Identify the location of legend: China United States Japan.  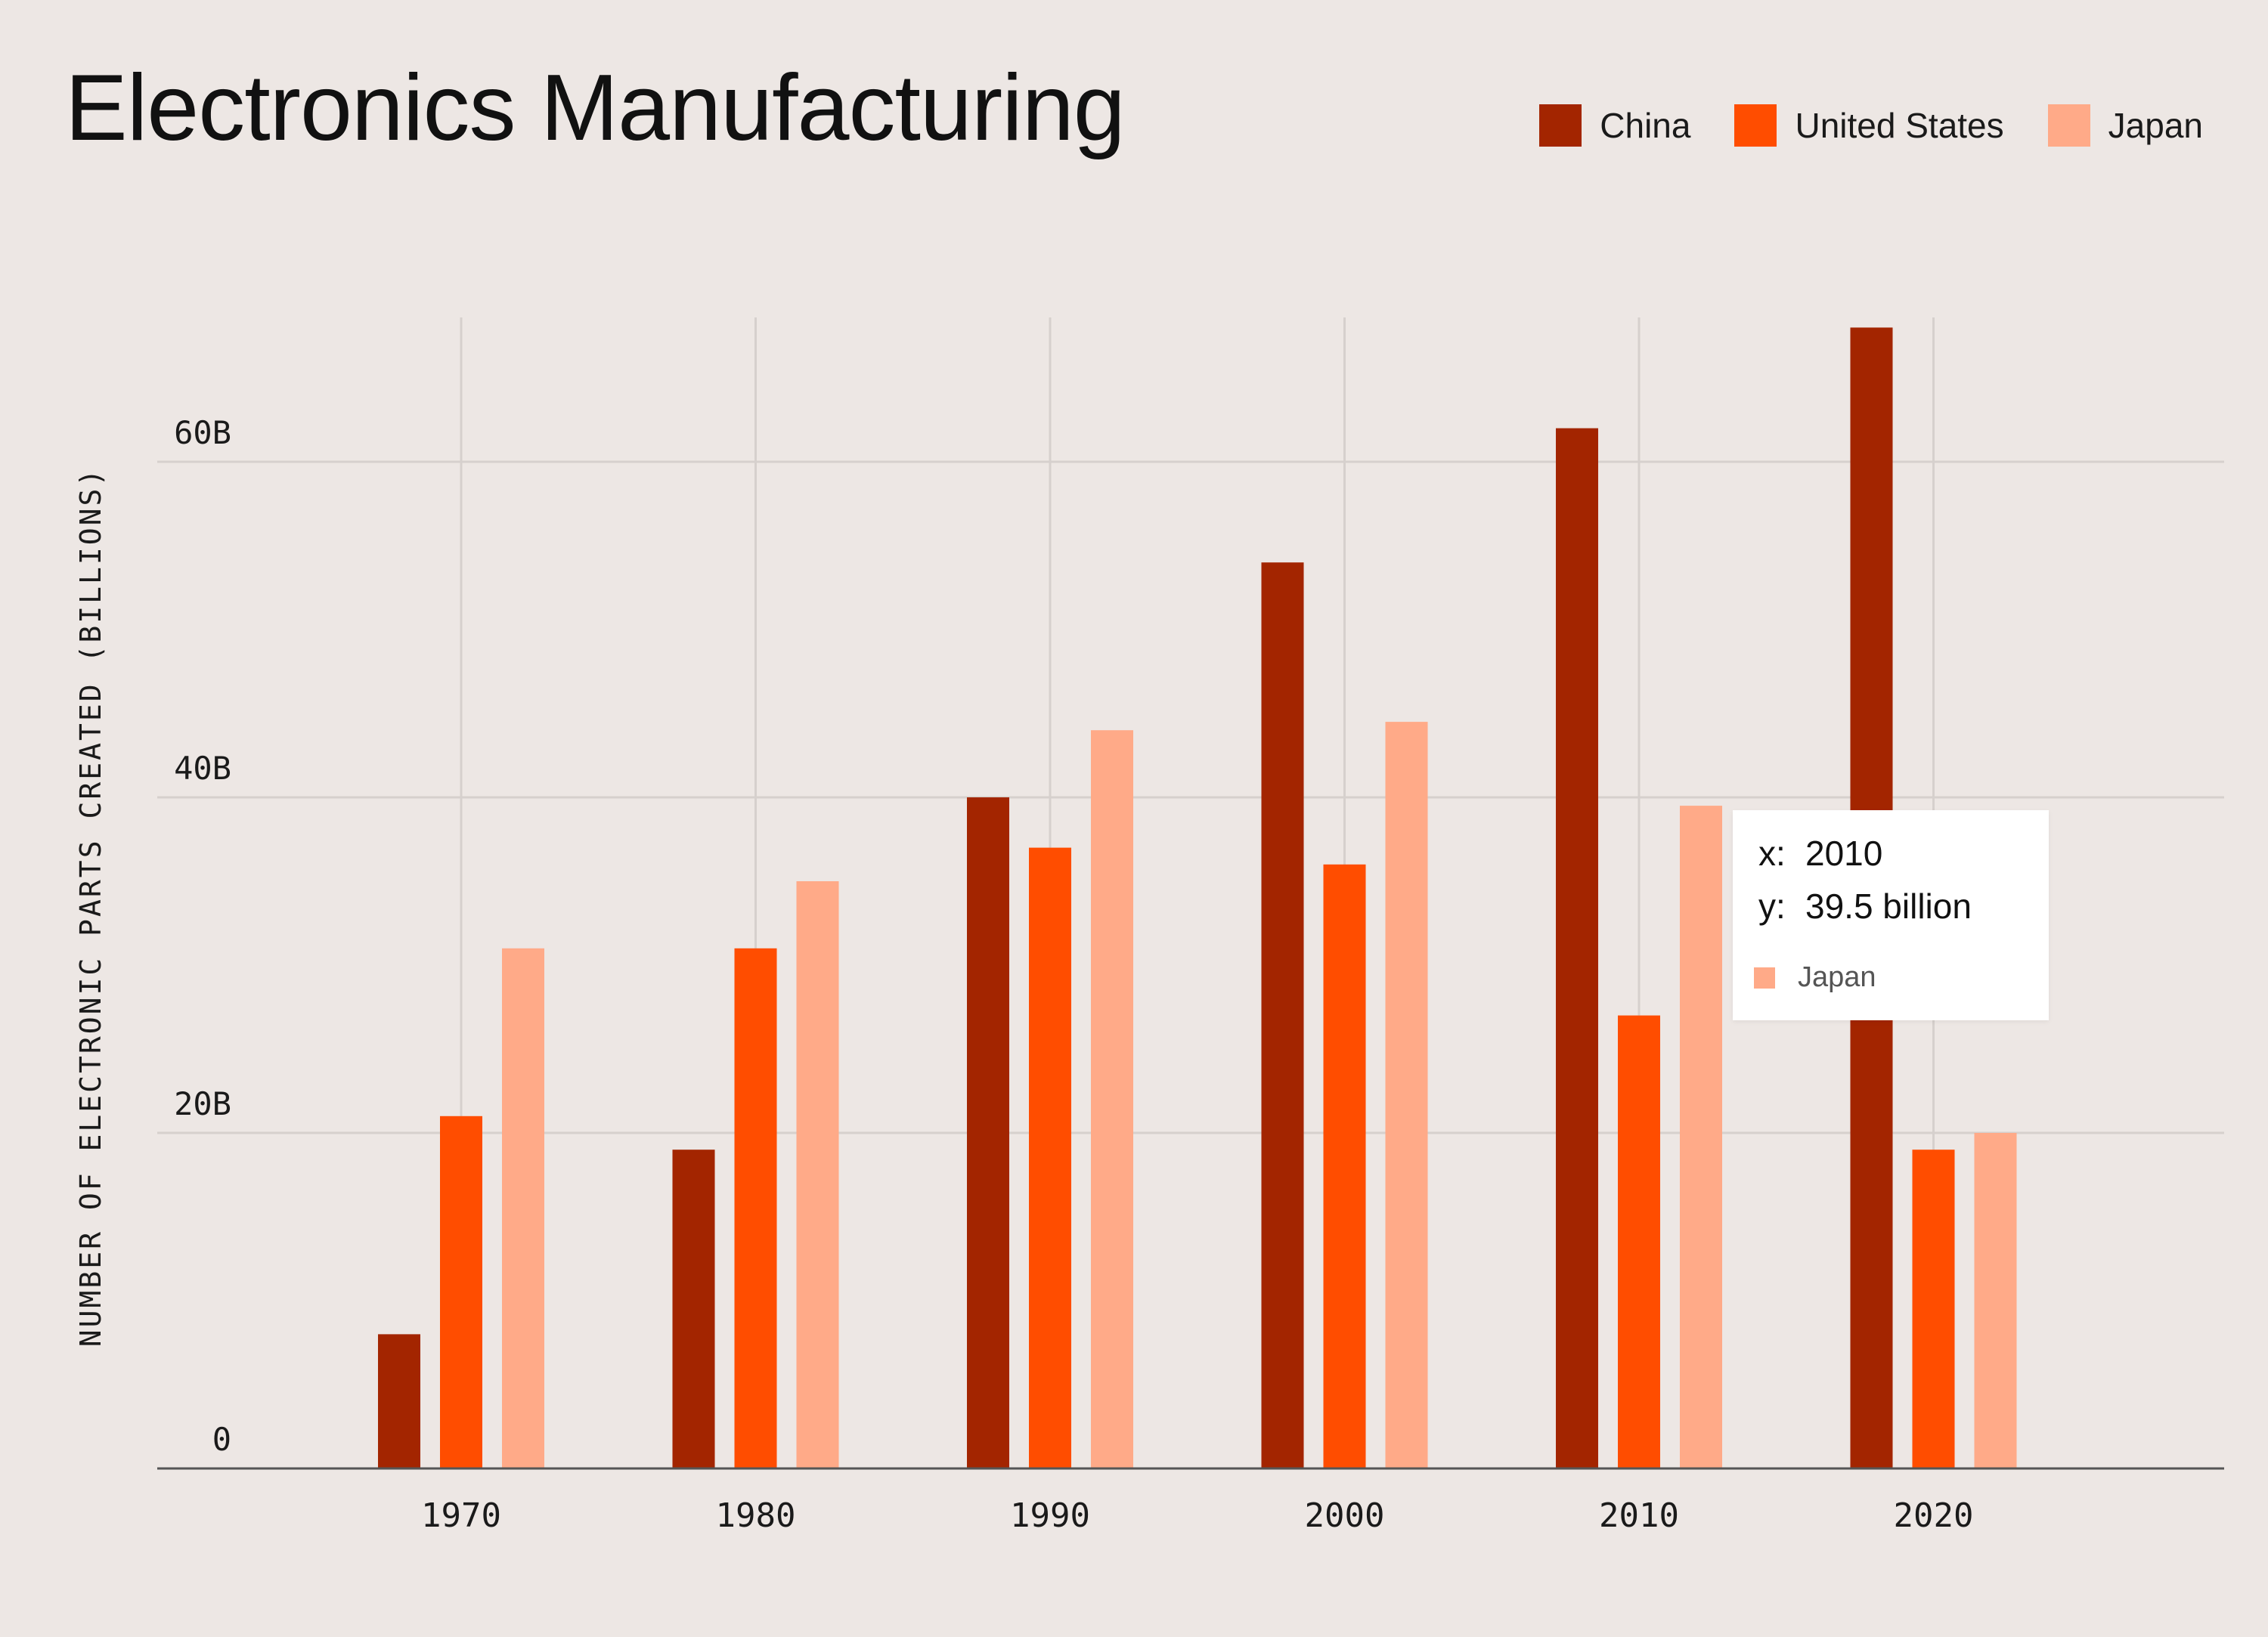
(1849, 125).